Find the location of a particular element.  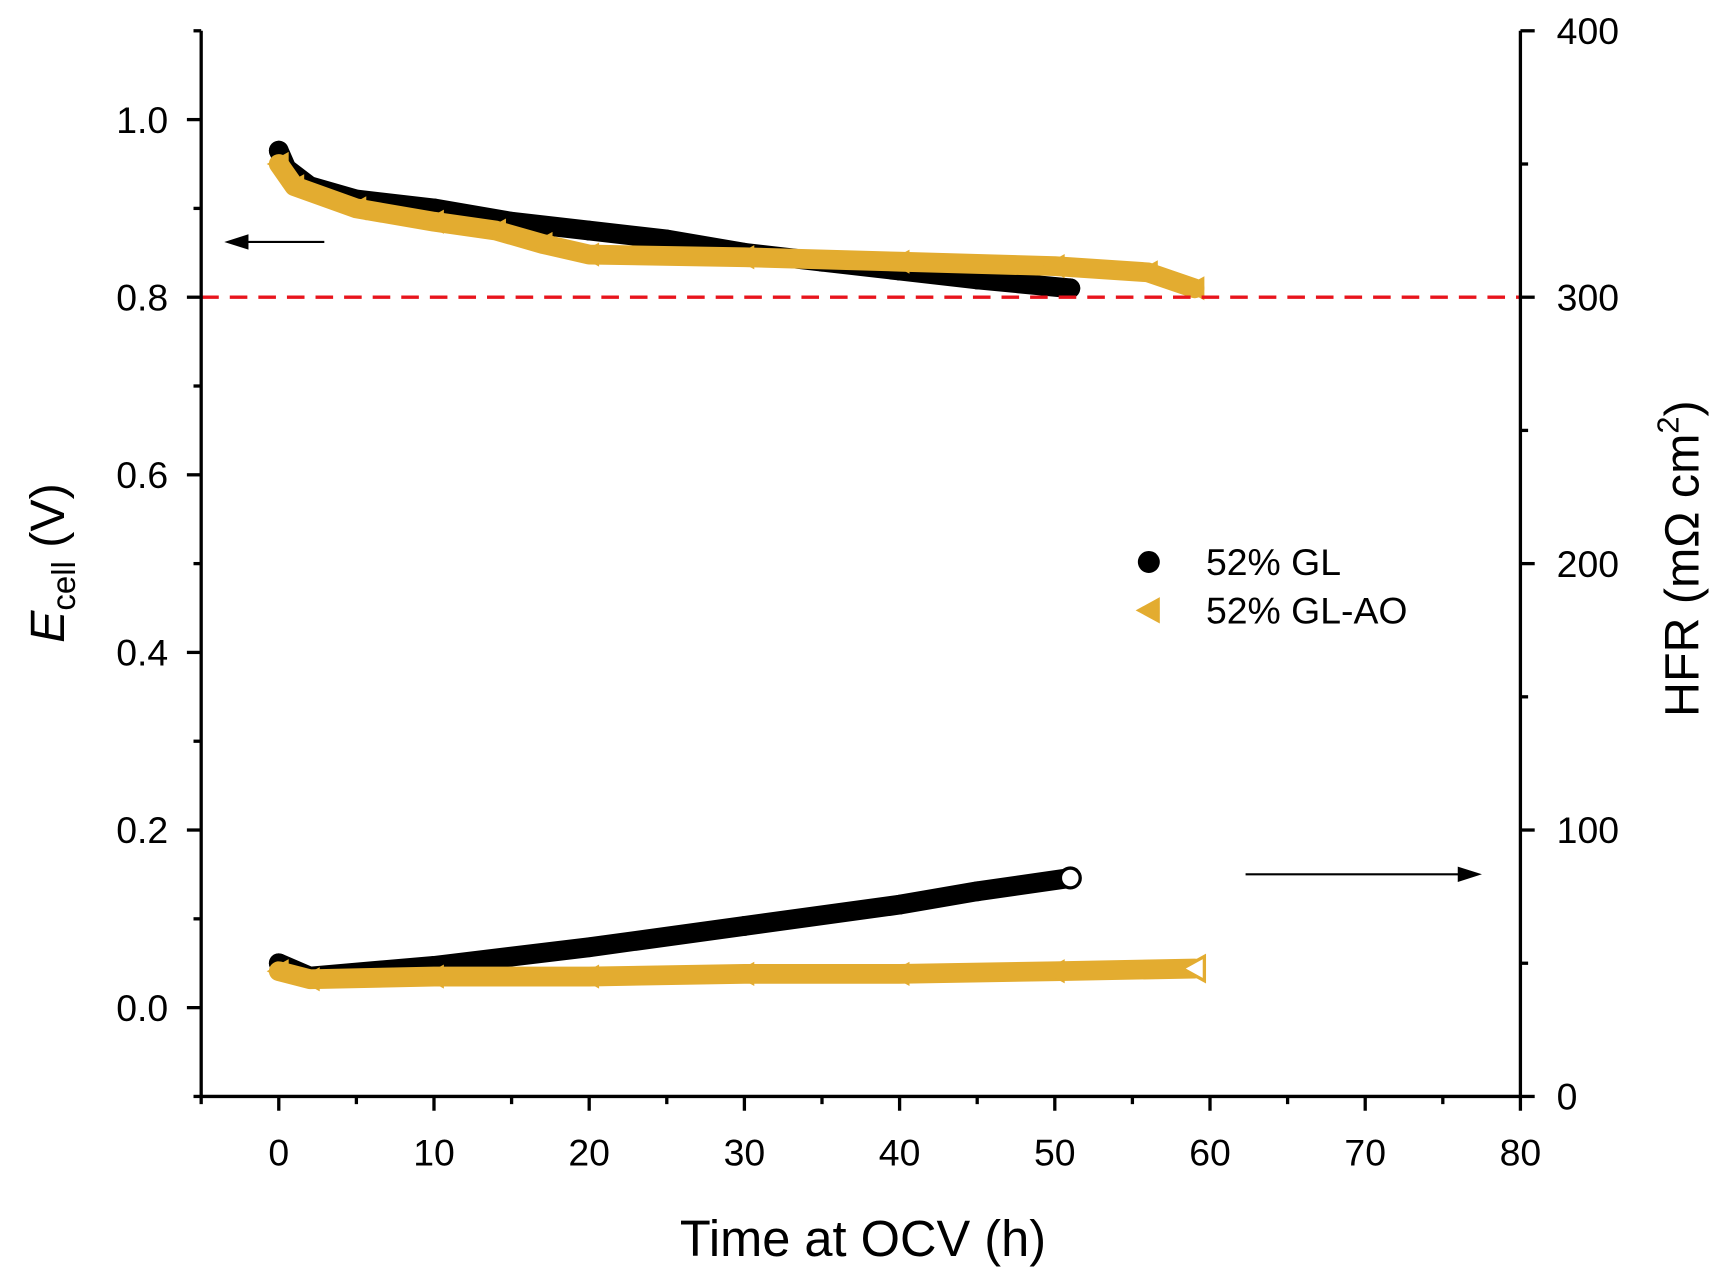

y2-tick-label: 300 is located at coordinates (1588, 297).